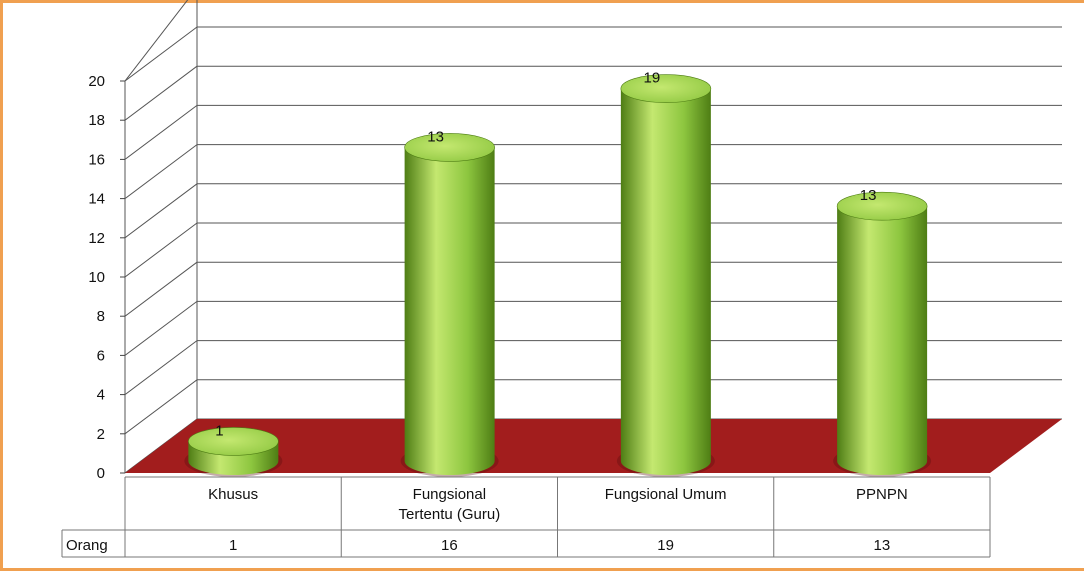  What do you see at coordinates (593, 446) in the screenshot?
I see `chart-floor` at bounding box center [593, 446].